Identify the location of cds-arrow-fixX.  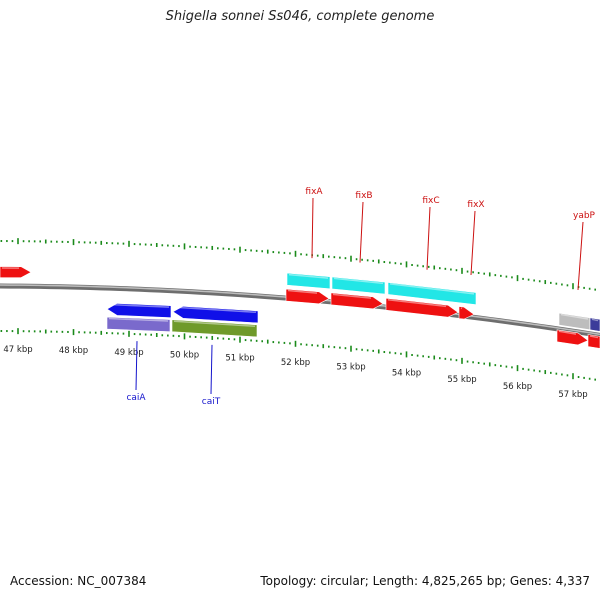
(466, 313).